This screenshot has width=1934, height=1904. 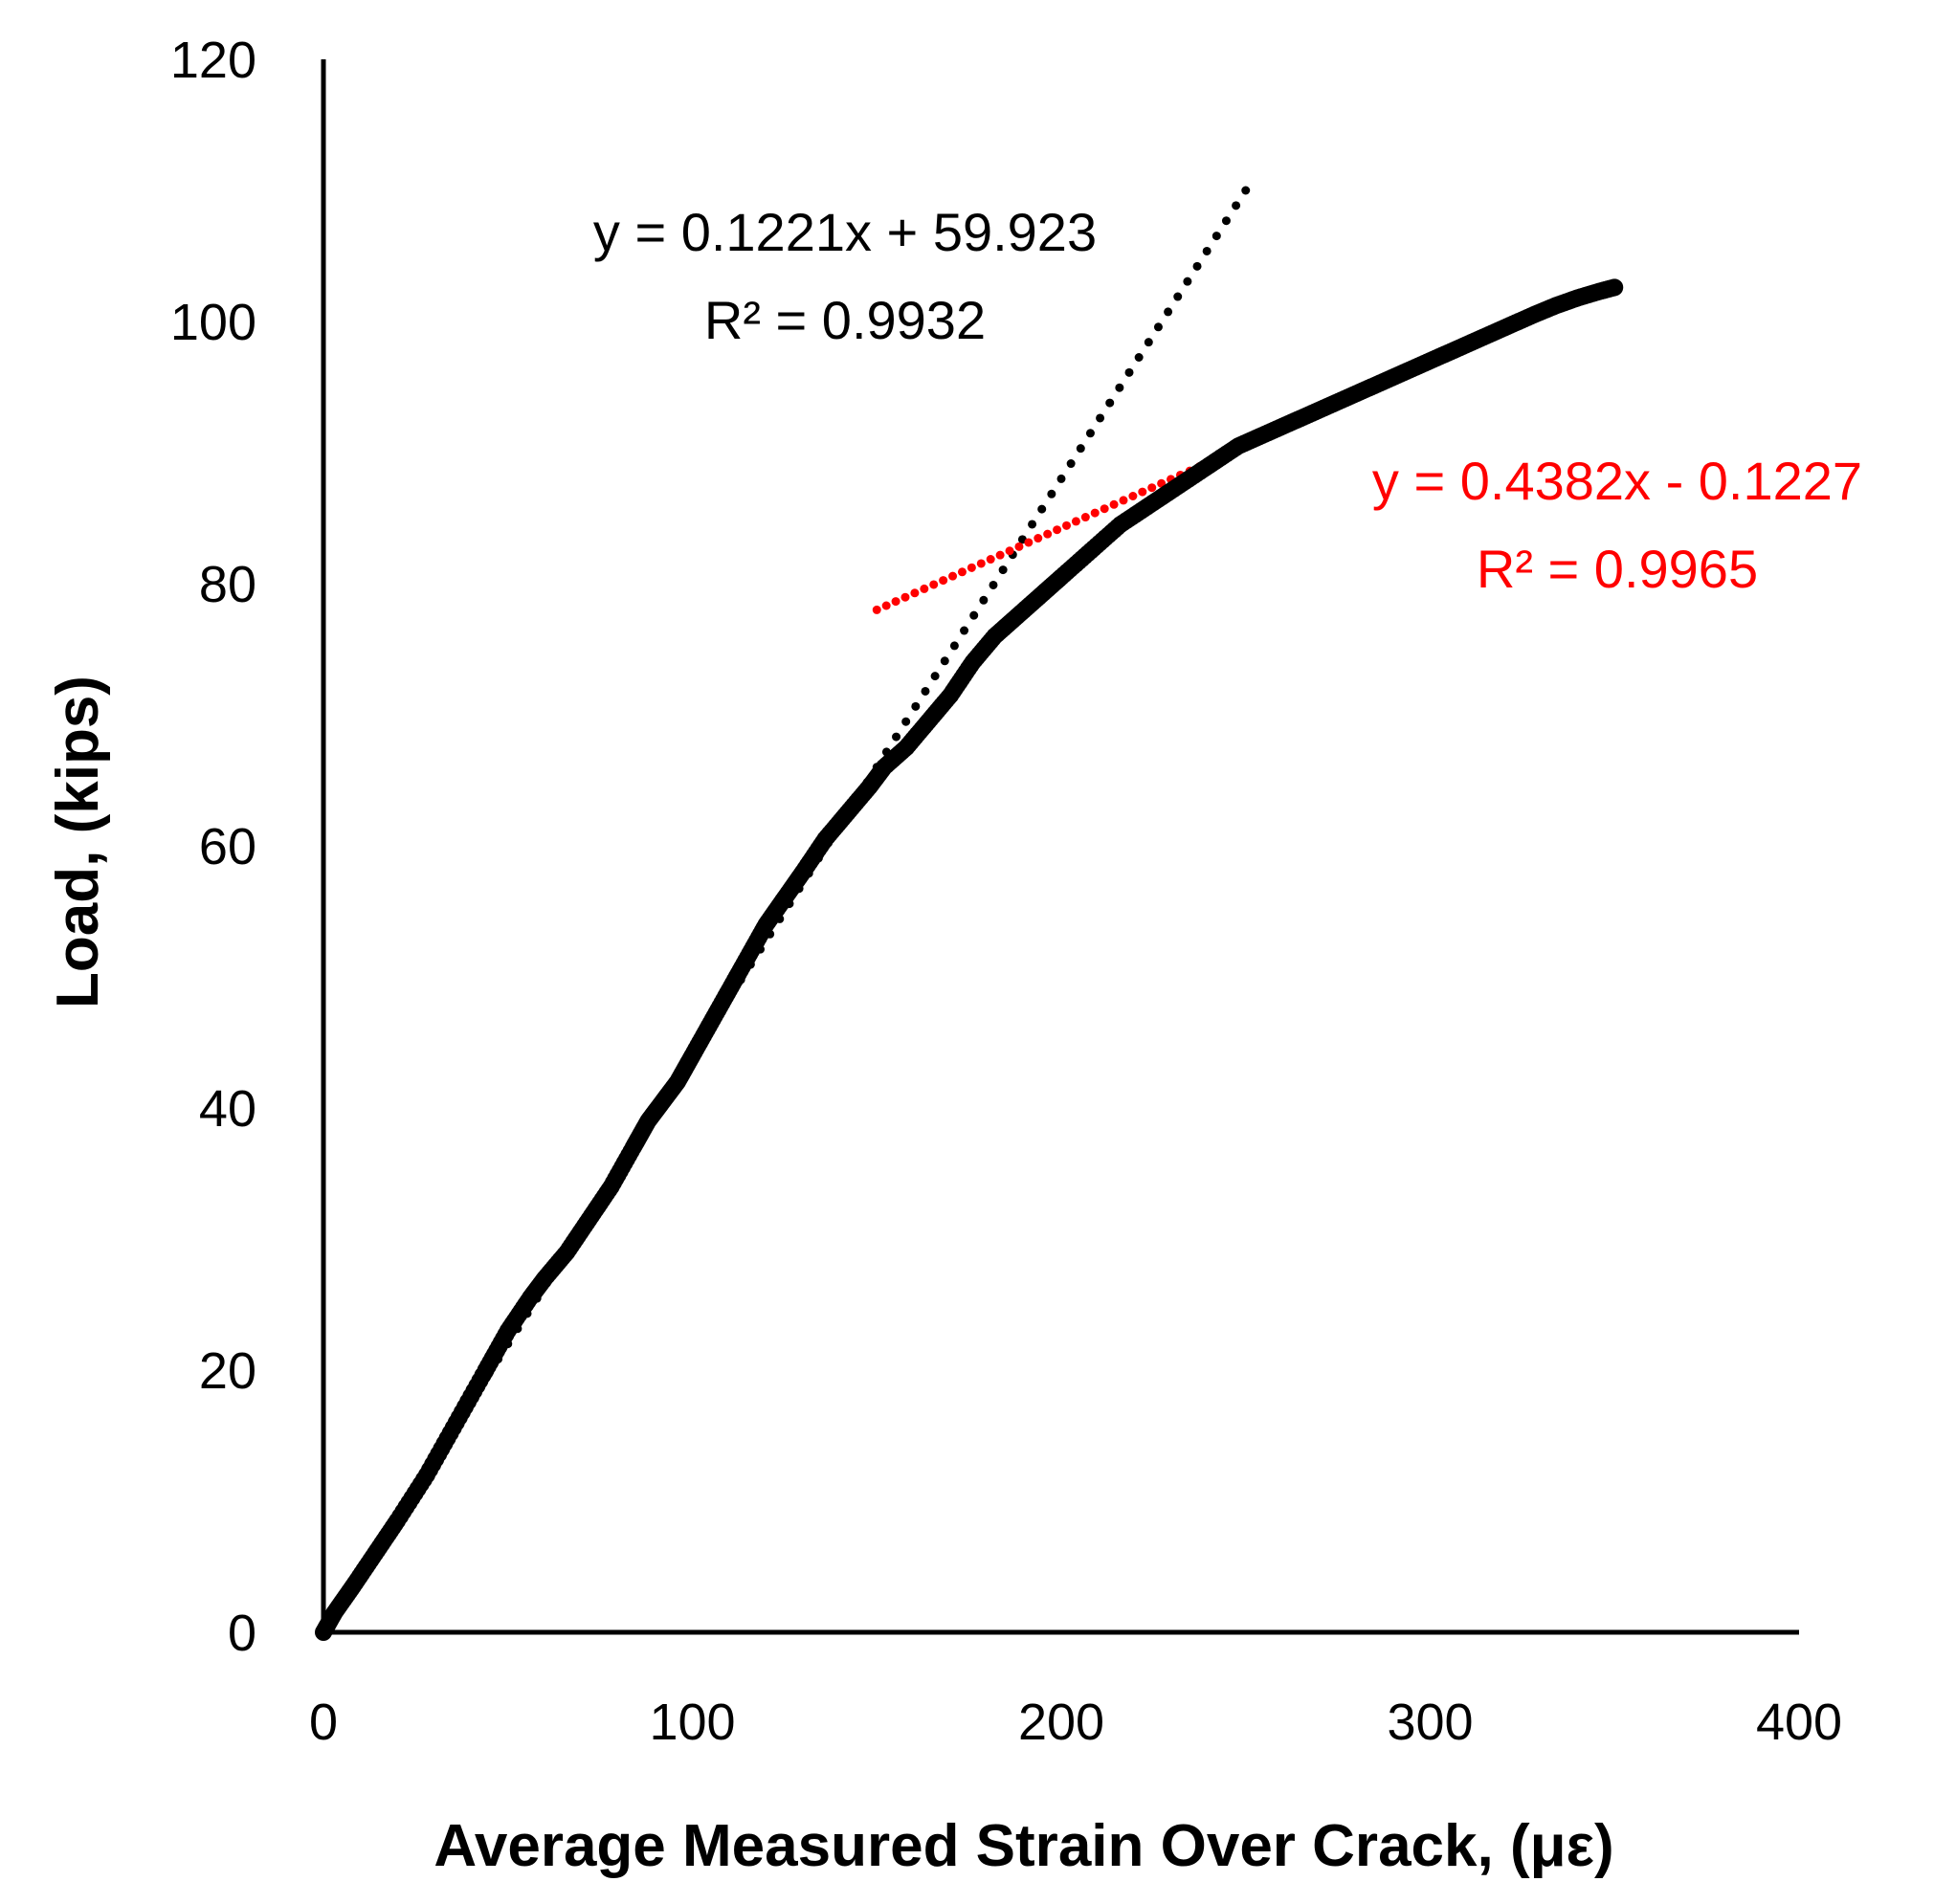 I want to click on x-axis-title: Average Measured Strain Over Crack, (με), so click(x=1023, y=1846).